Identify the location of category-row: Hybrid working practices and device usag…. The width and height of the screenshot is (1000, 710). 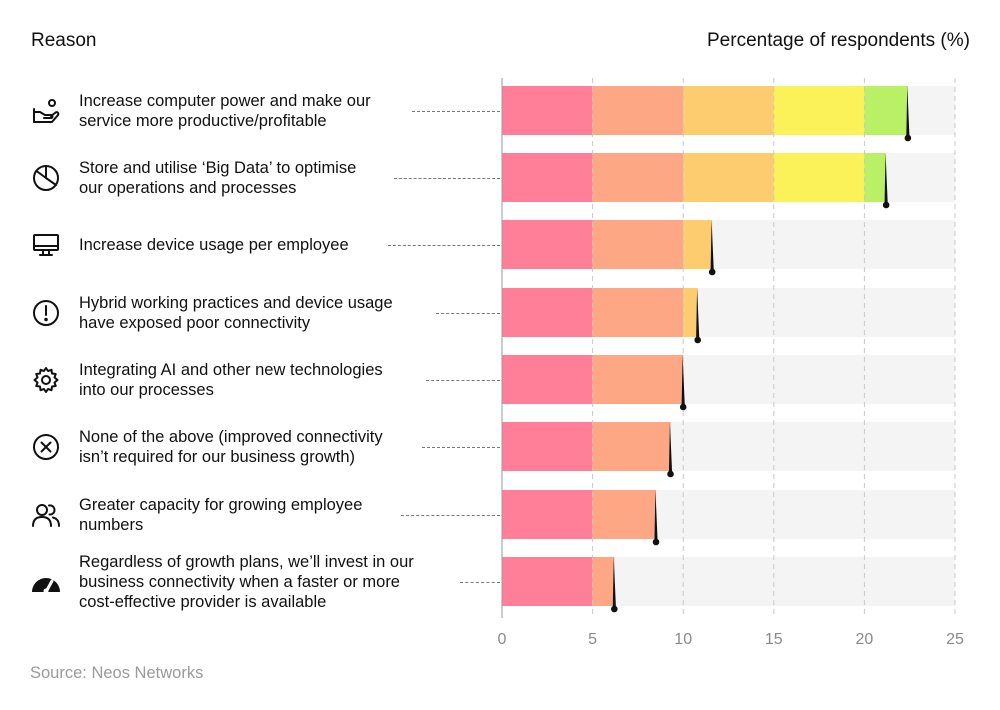
(265, 313).